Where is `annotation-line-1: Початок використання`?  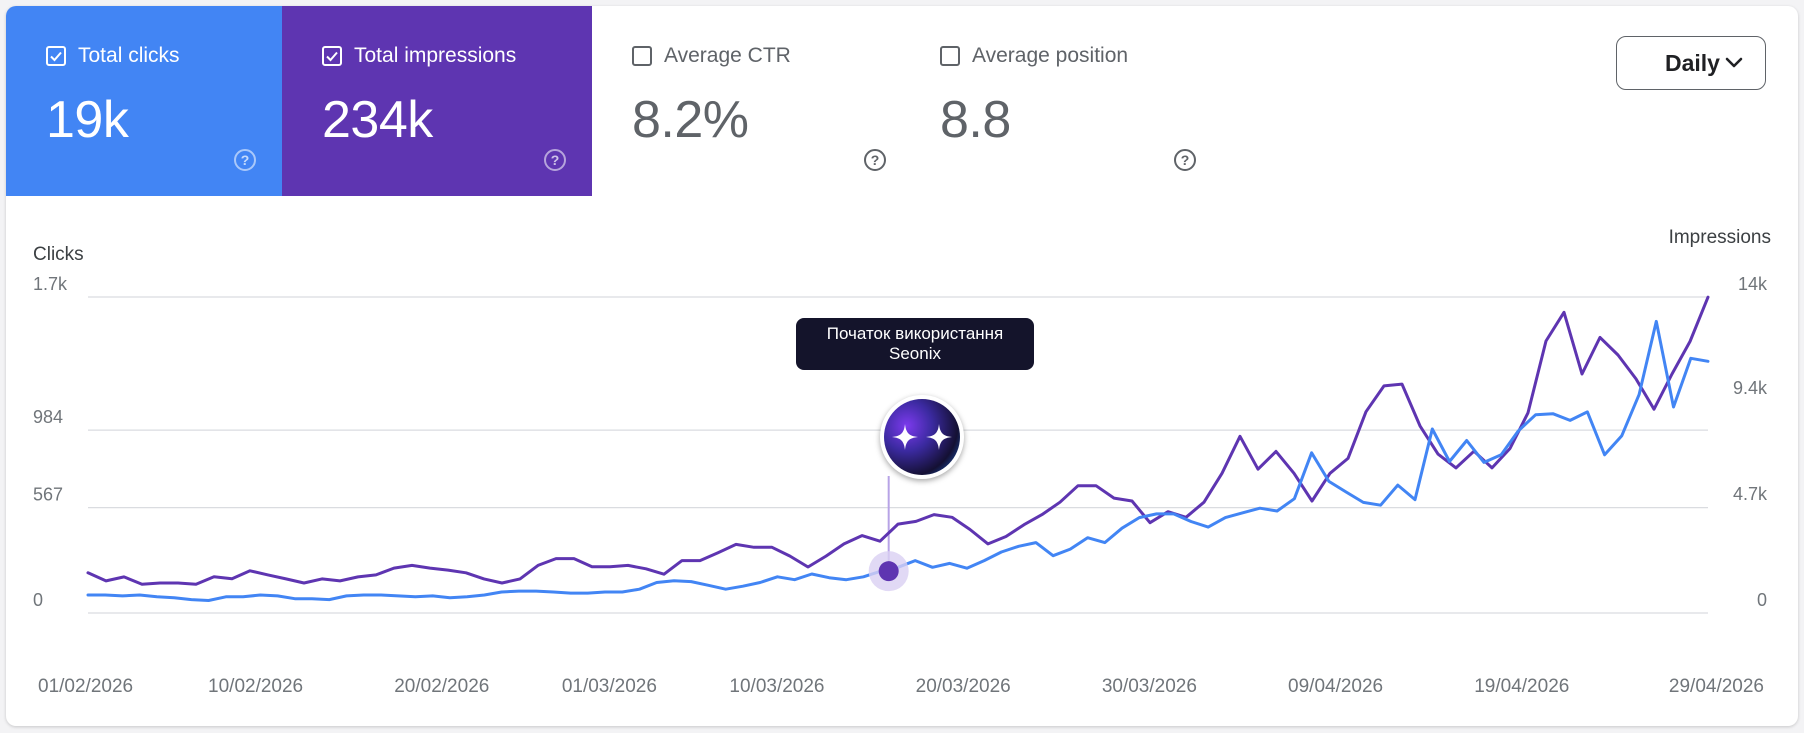
annotation-line-1: Початок використання is located at coordinates (915, 333).